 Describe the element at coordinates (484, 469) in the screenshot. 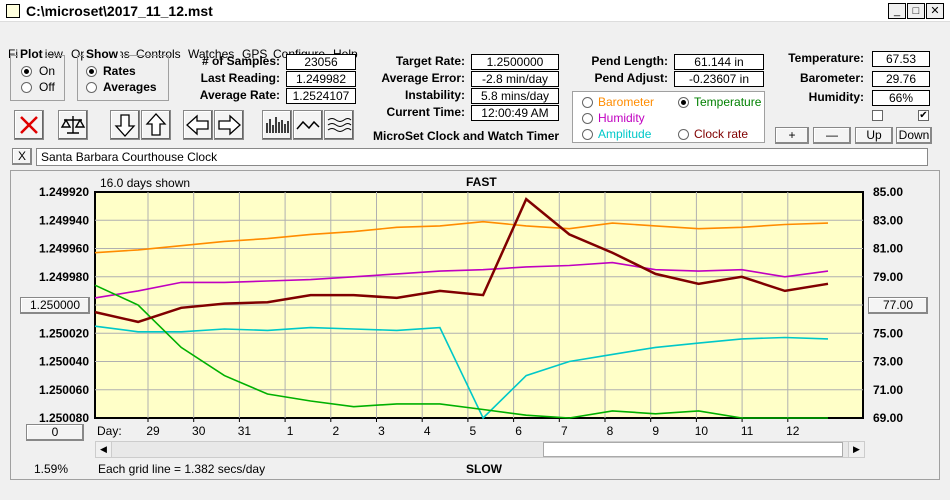

I see `slow-label: SLOW` at that location.